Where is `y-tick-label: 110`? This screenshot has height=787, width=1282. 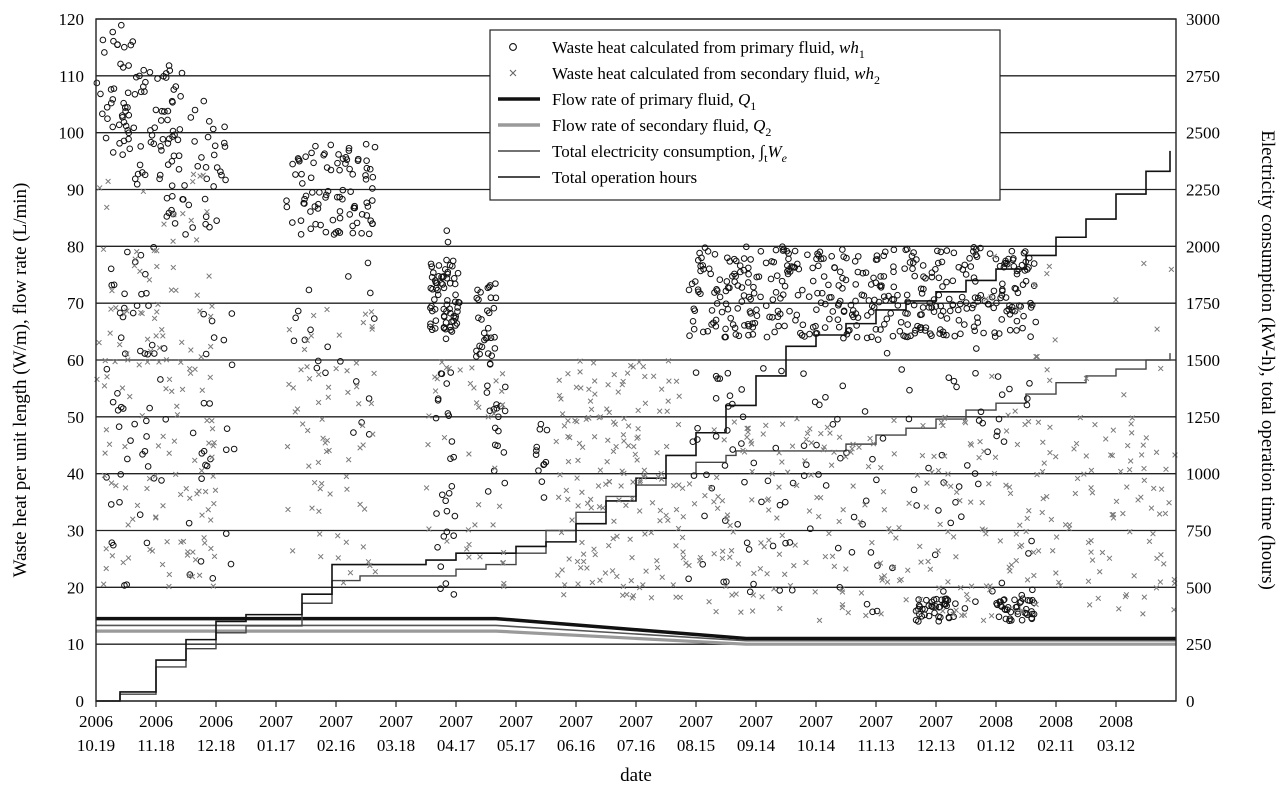 y-tick-label: 110 is located at coordinates (71, 76).